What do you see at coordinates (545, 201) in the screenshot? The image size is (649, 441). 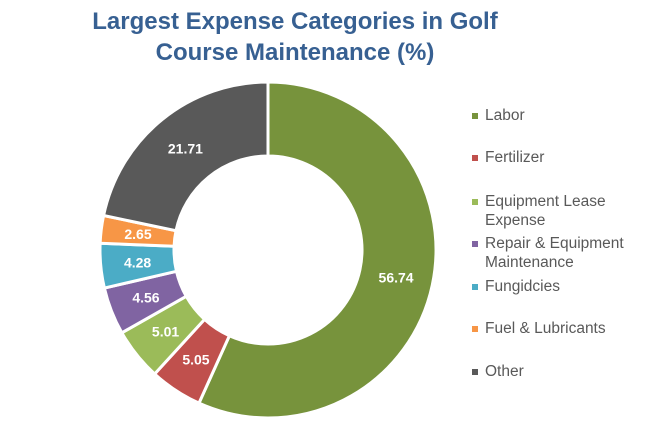 I see `legend-label: Equipment Lease` at bounding box center [545, 201].